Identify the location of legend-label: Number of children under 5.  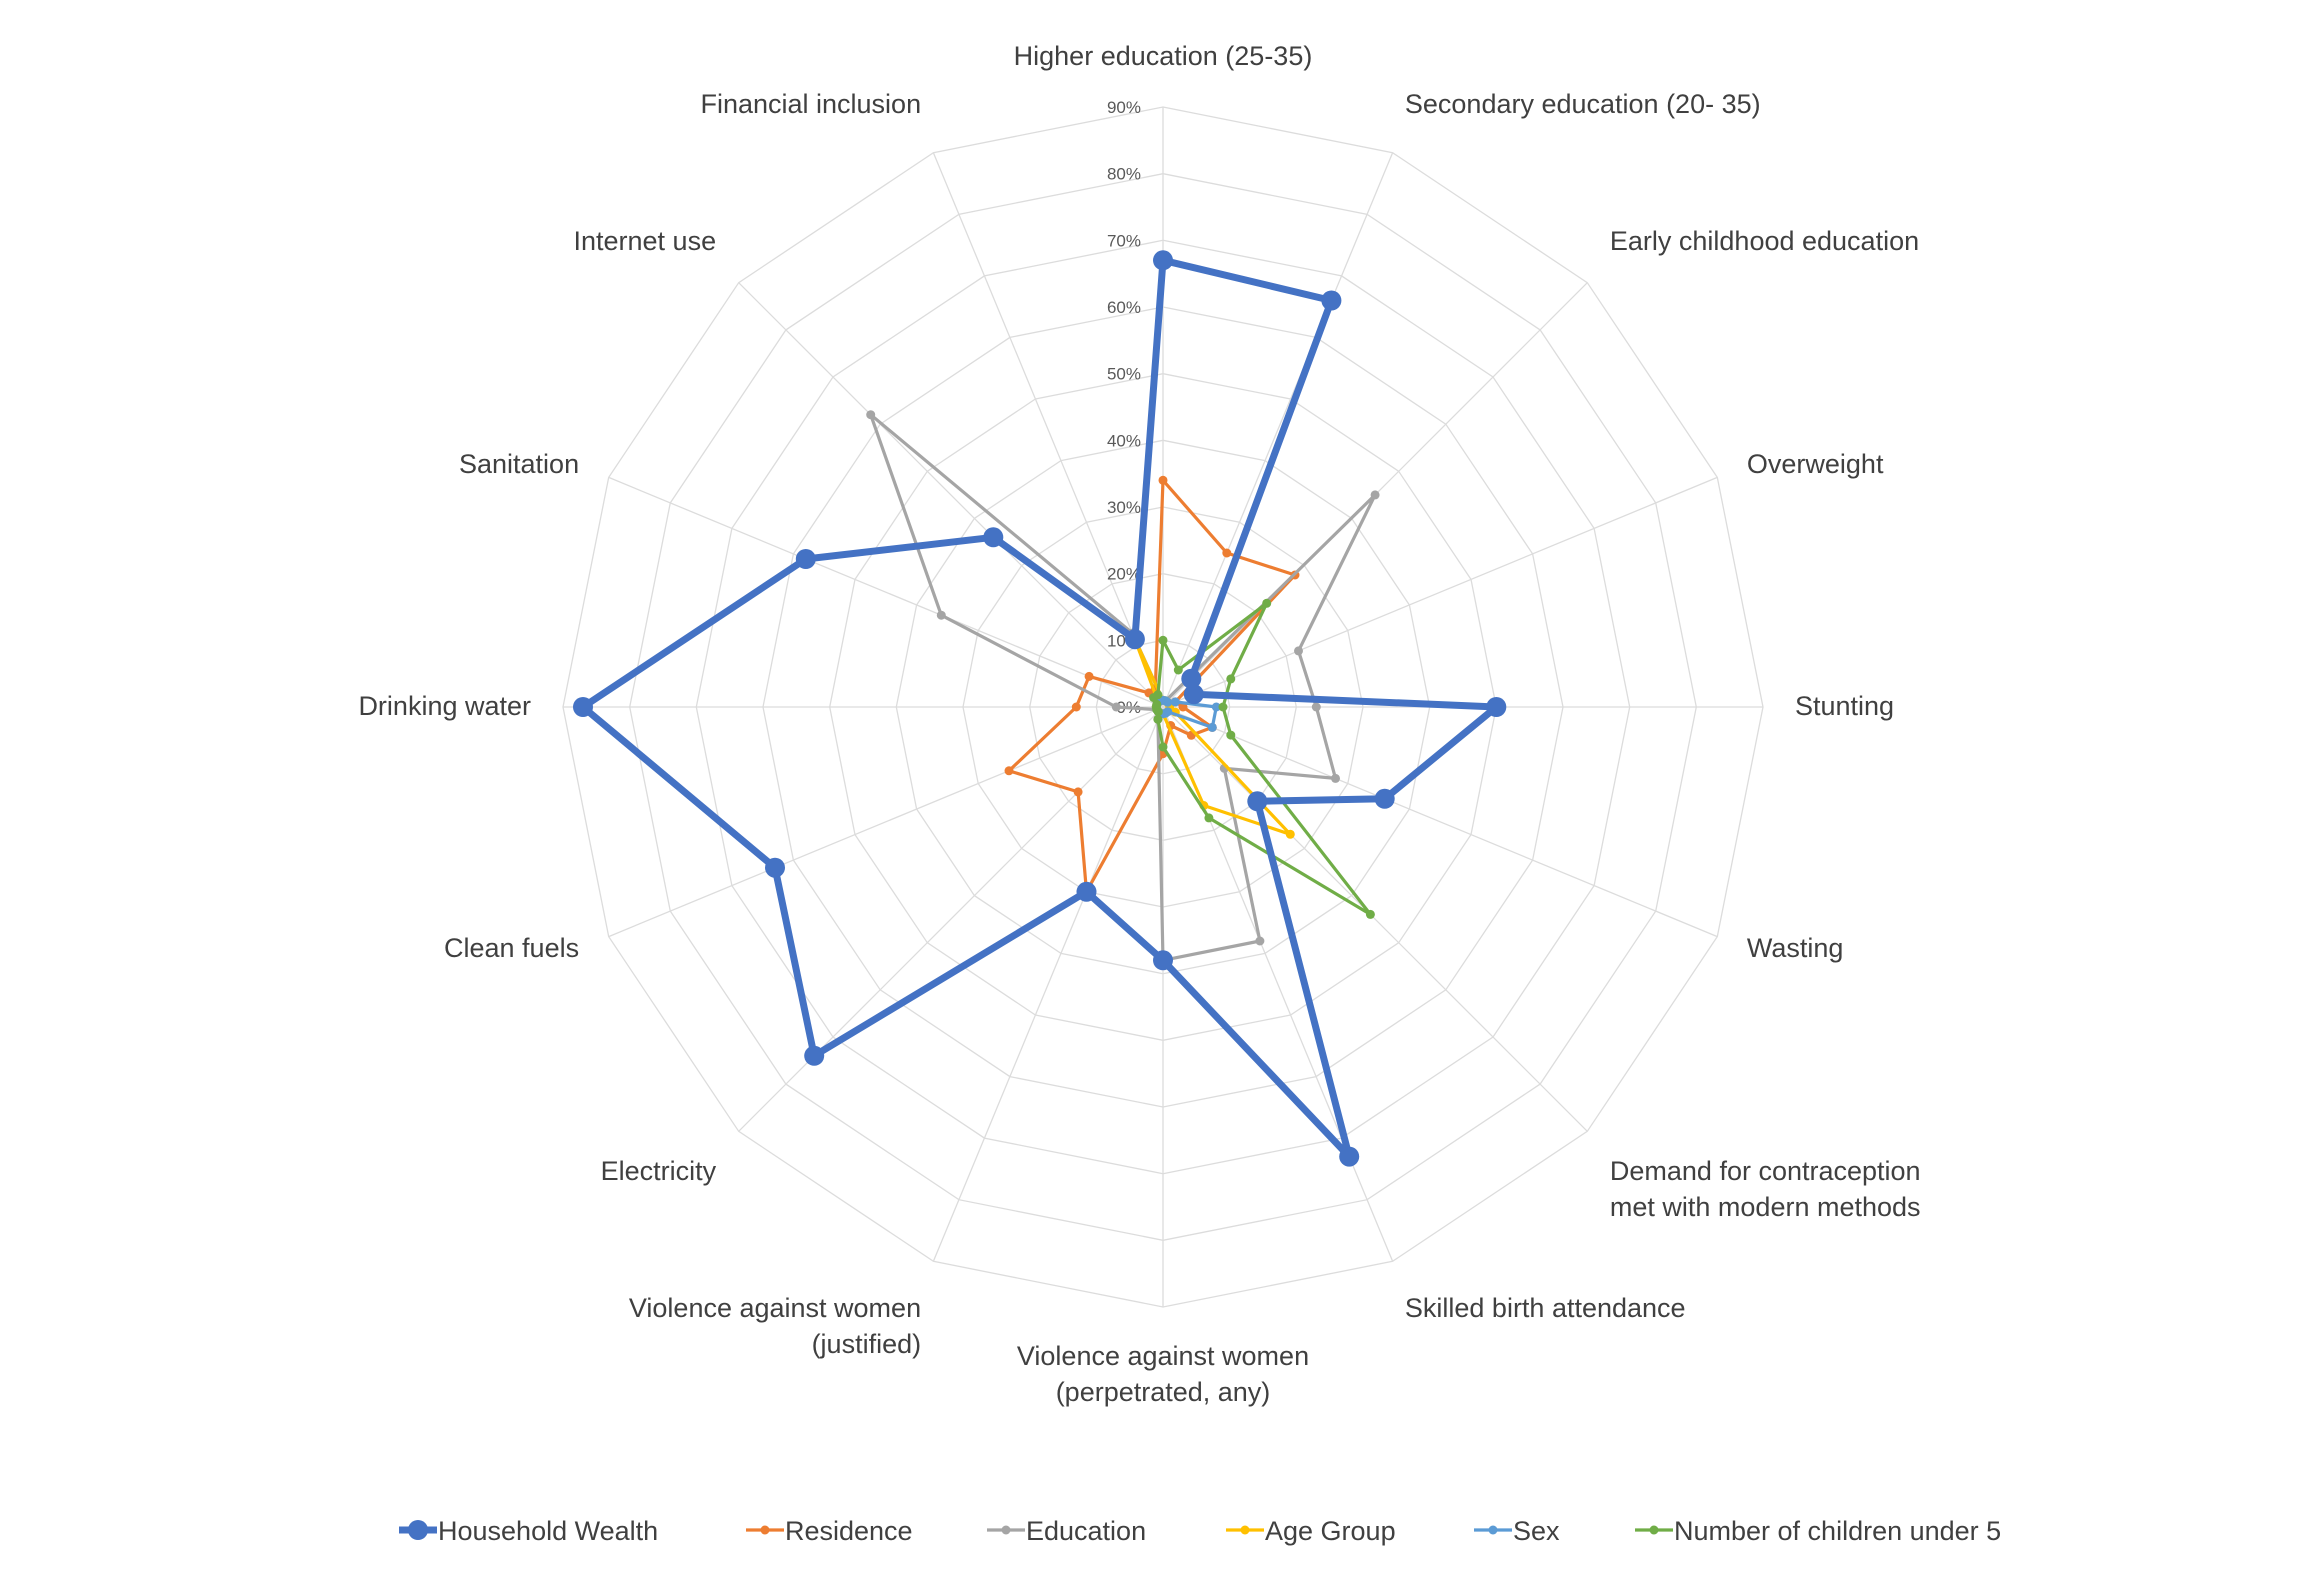
(1837, 1531).